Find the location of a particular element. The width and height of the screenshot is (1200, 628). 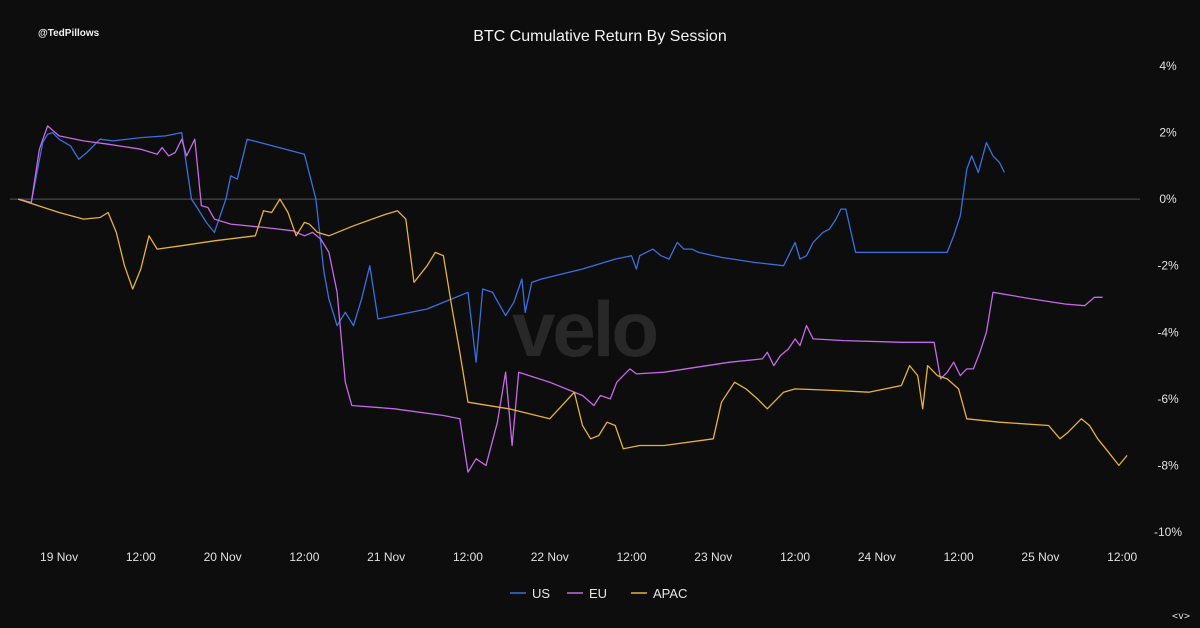

y-tick-label: -8% is located at coordinates (1168, 465).